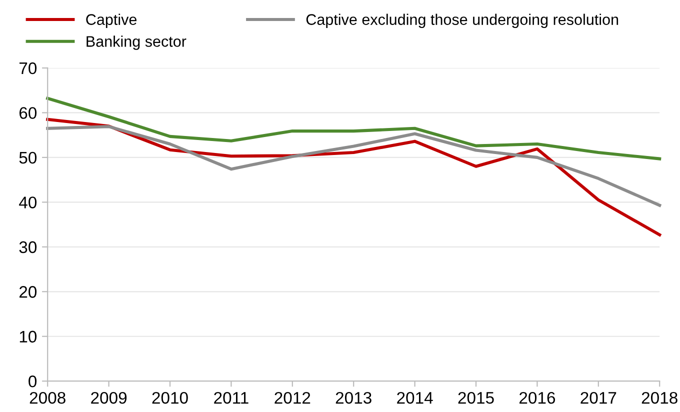 This screenshot has height=412, width=680. I want to click on x-tick-label: 2010, so click(170, 398).